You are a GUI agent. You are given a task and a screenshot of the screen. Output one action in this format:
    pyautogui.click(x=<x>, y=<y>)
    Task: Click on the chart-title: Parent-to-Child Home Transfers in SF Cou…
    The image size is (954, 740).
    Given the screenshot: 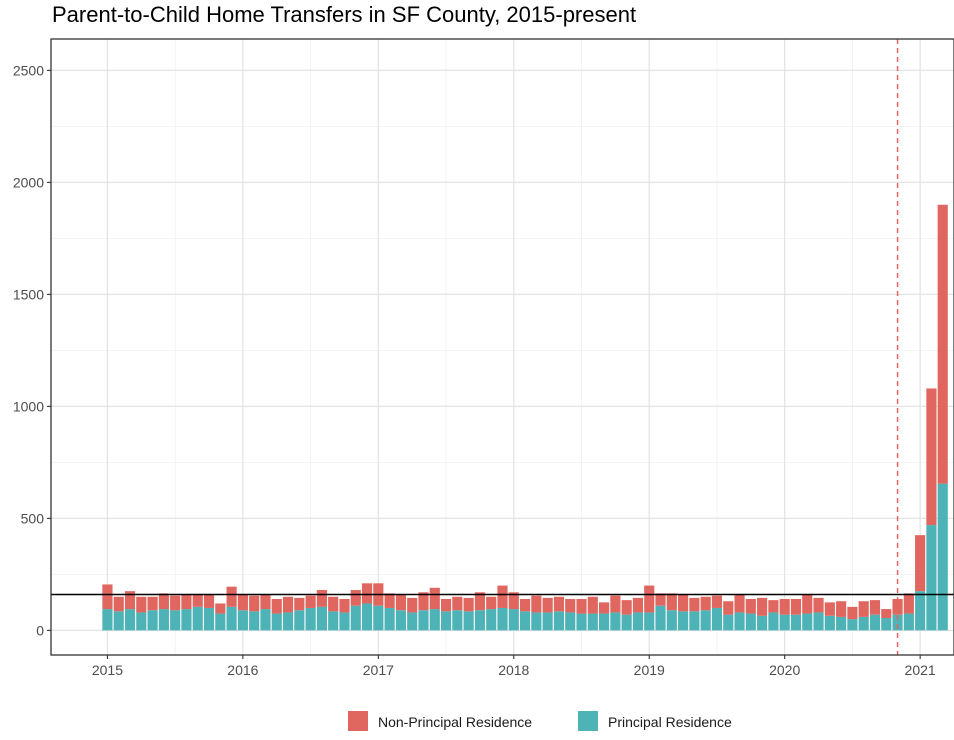 What is the action you would take?
    pyautogui.click(x=344, y=14)
    